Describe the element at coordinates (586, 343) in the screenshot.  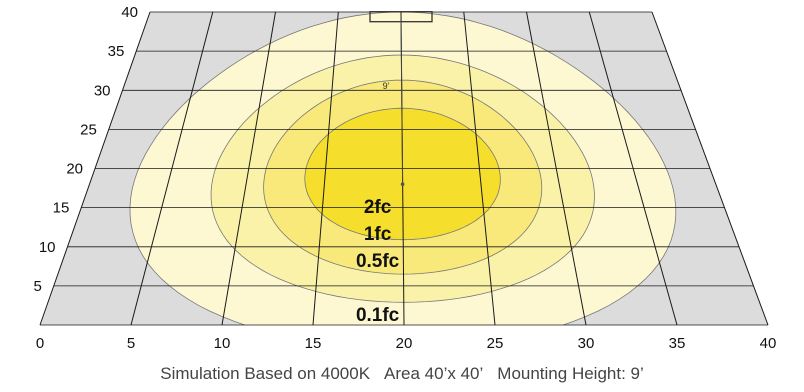
I see `x-tick-label: 30` at that location.